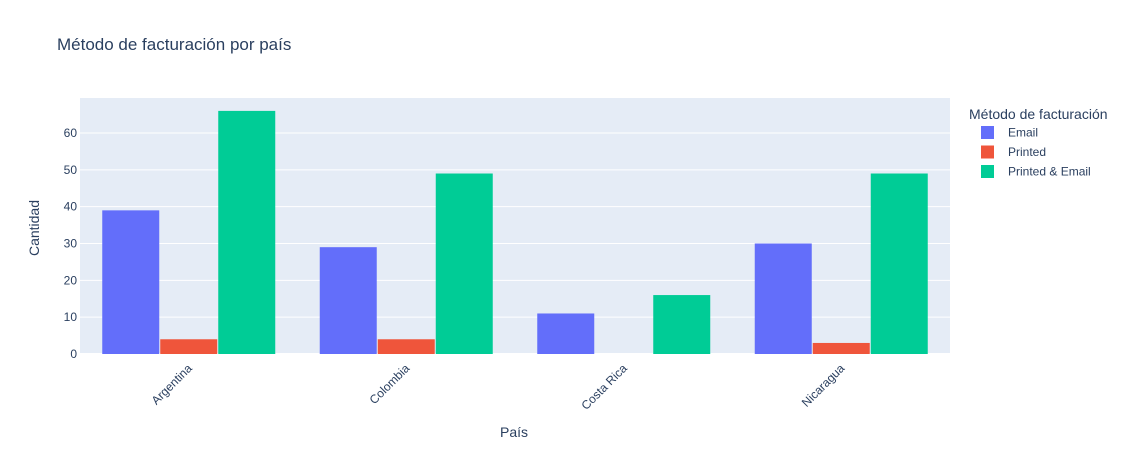 The width and height of the screenshot is (1138, 450). Describe the element at coordinates (348, 300) in the screenshot. I see `bar-email-colombia` at that location.